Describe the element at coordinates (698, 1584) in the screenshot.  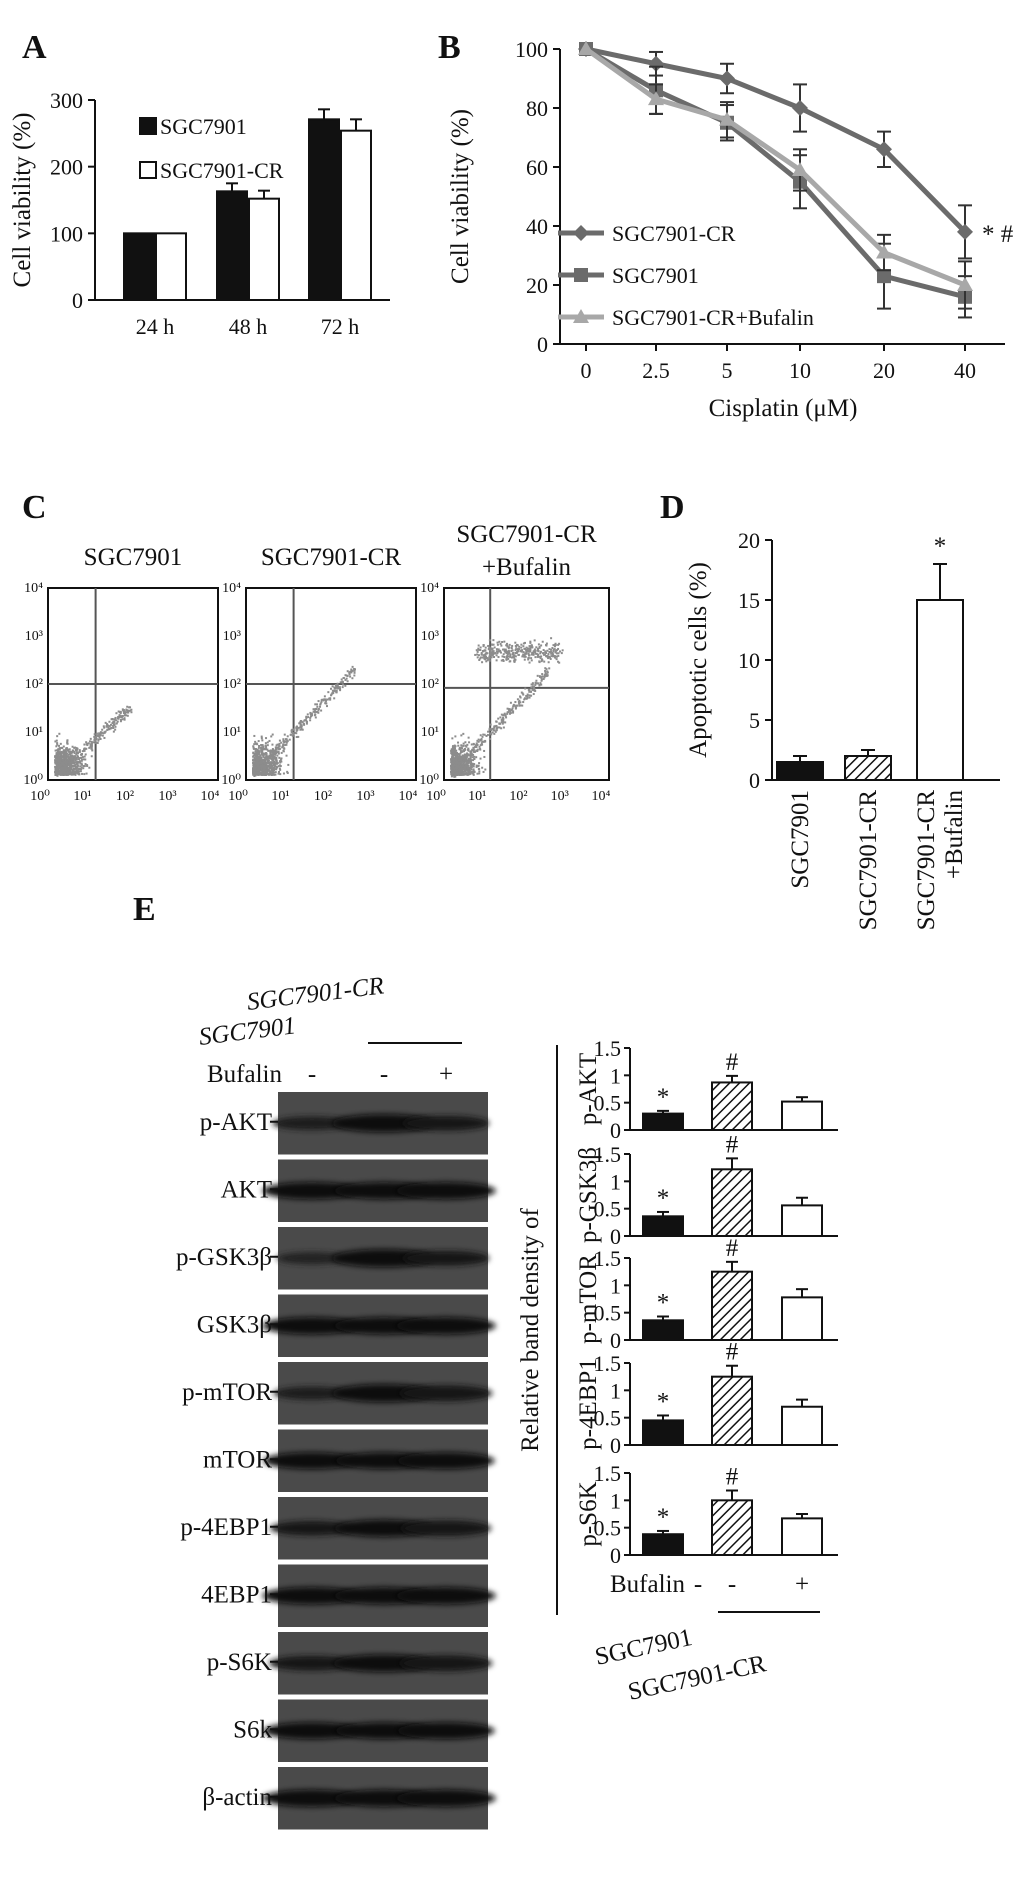
I see `bufalin-sign: -` at that location.